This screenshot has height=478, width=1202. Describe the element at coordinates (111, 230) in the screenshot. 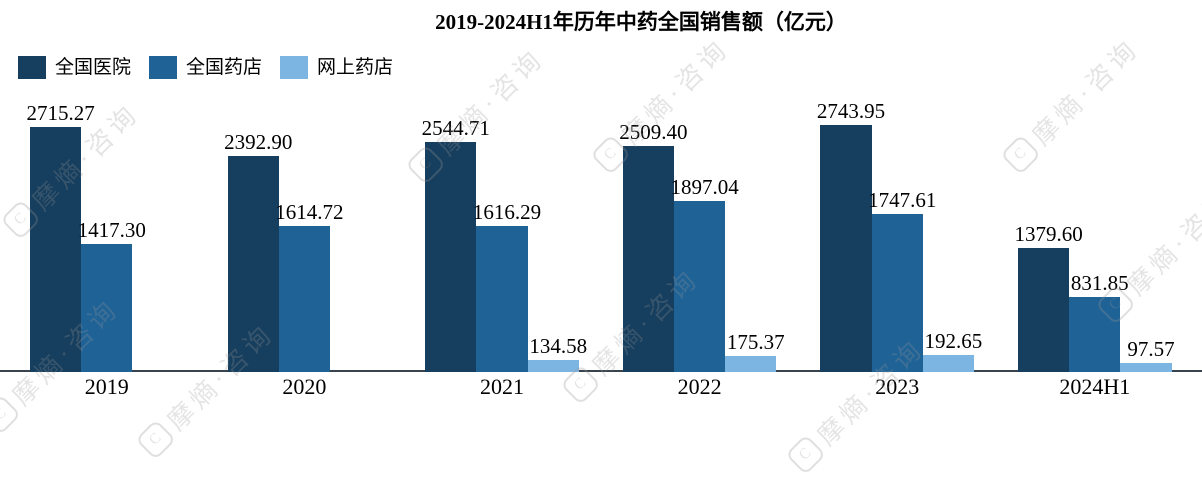

I see `value-label: 1417.30` at that location.